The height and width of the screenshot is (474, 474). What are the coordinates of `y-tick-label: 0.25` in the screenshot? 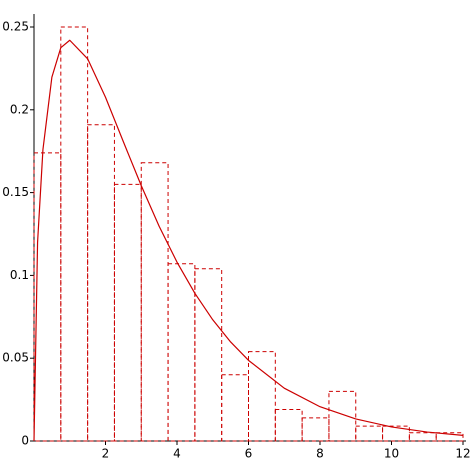 It's located at (15, 27).